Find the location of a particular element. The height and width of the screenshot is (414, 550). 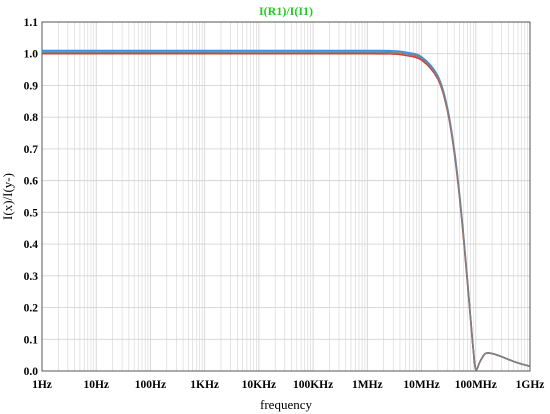

x-tick-label: 10MHz is located at coordinates (421, 385).